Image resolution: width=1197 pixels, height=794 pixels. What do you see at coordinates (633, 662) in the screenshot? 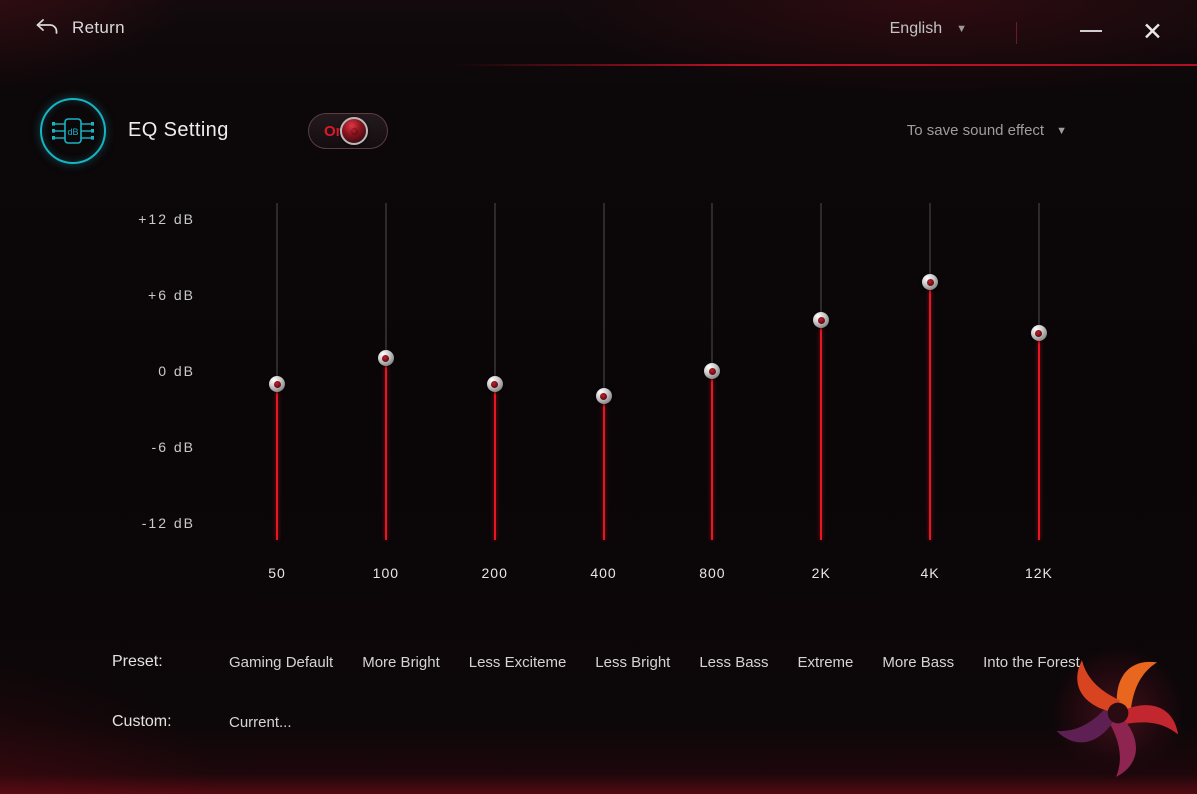
I see `preset-option: Less Bright` at bounding box center [633, 662].